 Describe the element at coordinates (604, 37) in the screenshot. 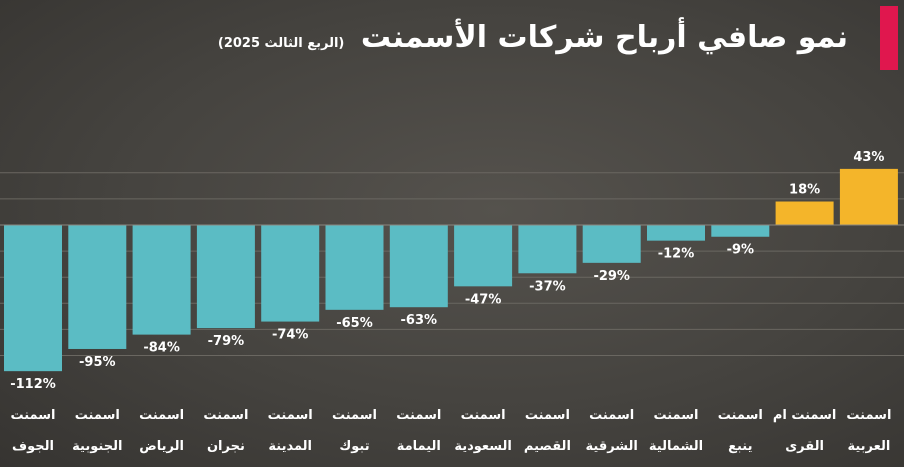

I see `chart-title-text: نمو صافي أرباح شركات الأسمنت` at that location.